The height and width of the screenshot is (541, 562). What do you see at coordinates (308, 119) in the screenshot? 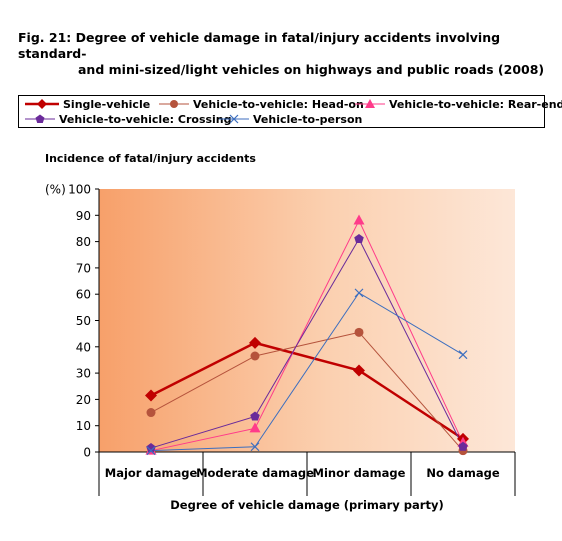
I see `legend-label: Vehicle-to-person` at bounding box center [308, 119].